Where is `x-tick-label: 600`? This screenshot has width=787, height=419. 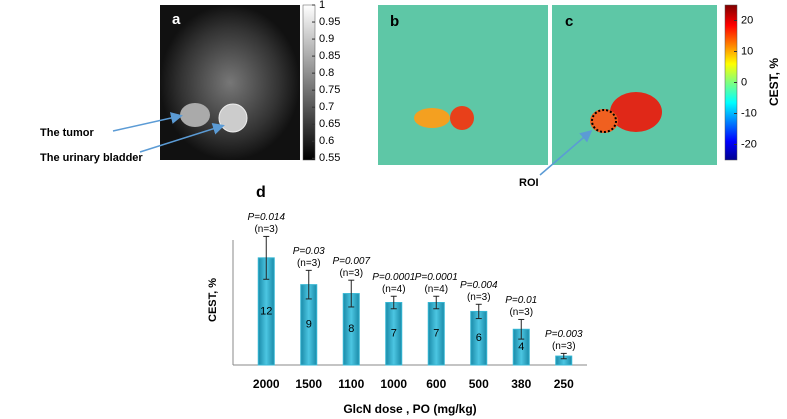
x-tick-label: 600 is located at coordinates (436, 384).